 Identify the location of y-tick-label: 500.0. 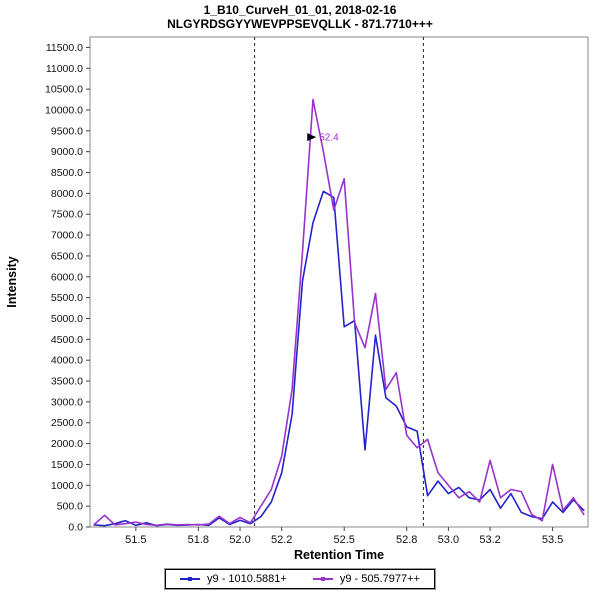
(70, 507).